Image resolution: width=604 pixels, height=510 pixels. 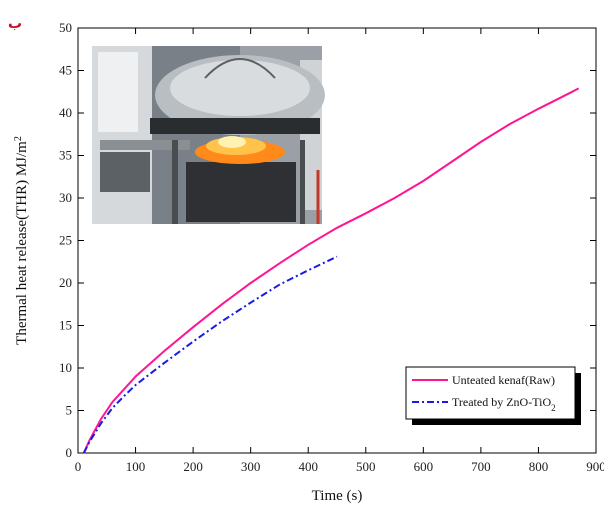 What do you see at coordinates (22, 243) in the screenshot?
I see `y-axis-title-main: Thermal heat release(THR) MJ/m` at bounding box center [22, 243].